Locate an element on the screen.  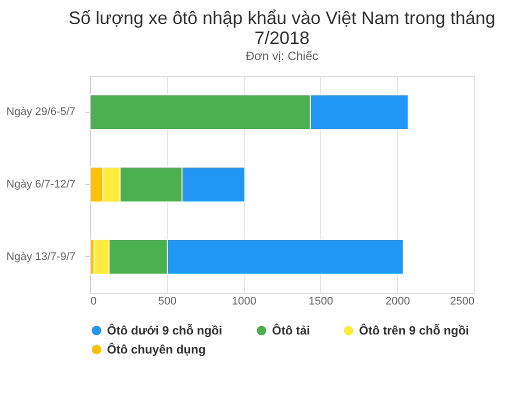
x-tick-label: 2000 is located at coordinates (397, 302).